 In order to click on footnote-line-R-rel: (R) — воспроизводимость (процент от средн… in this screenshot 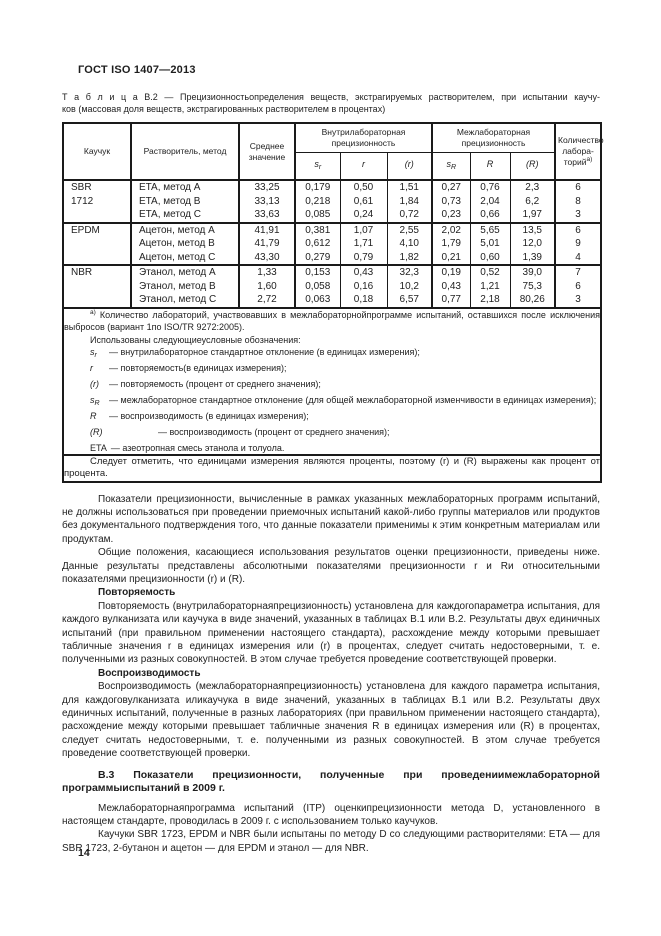, I will do `click(240, 431)`.